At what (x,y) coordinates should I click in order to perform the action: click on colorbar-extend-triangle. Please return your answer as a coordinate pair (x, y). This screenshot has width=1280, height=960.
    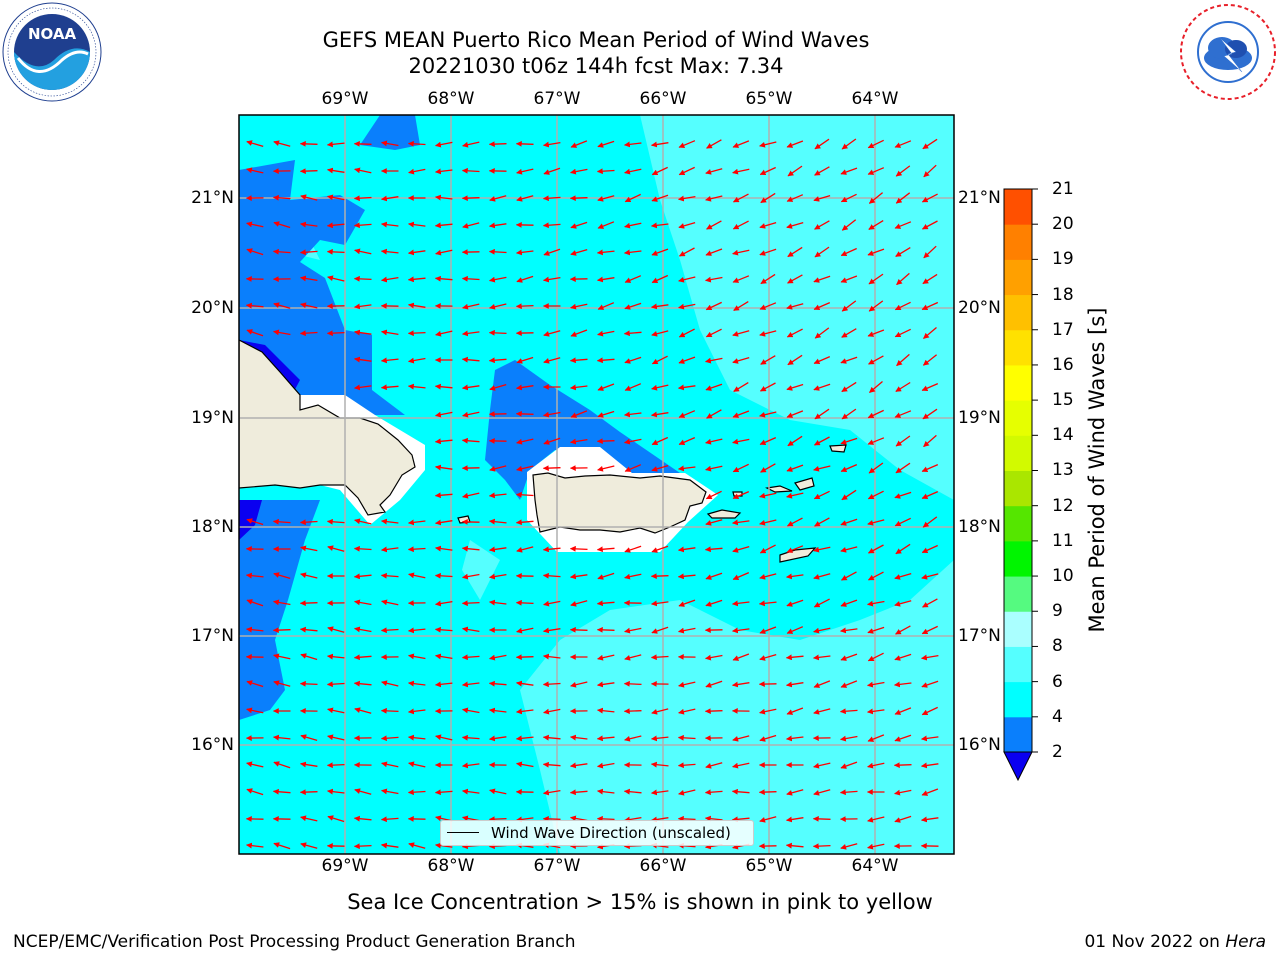
    Looking at the image, I should click on (1018, 766).